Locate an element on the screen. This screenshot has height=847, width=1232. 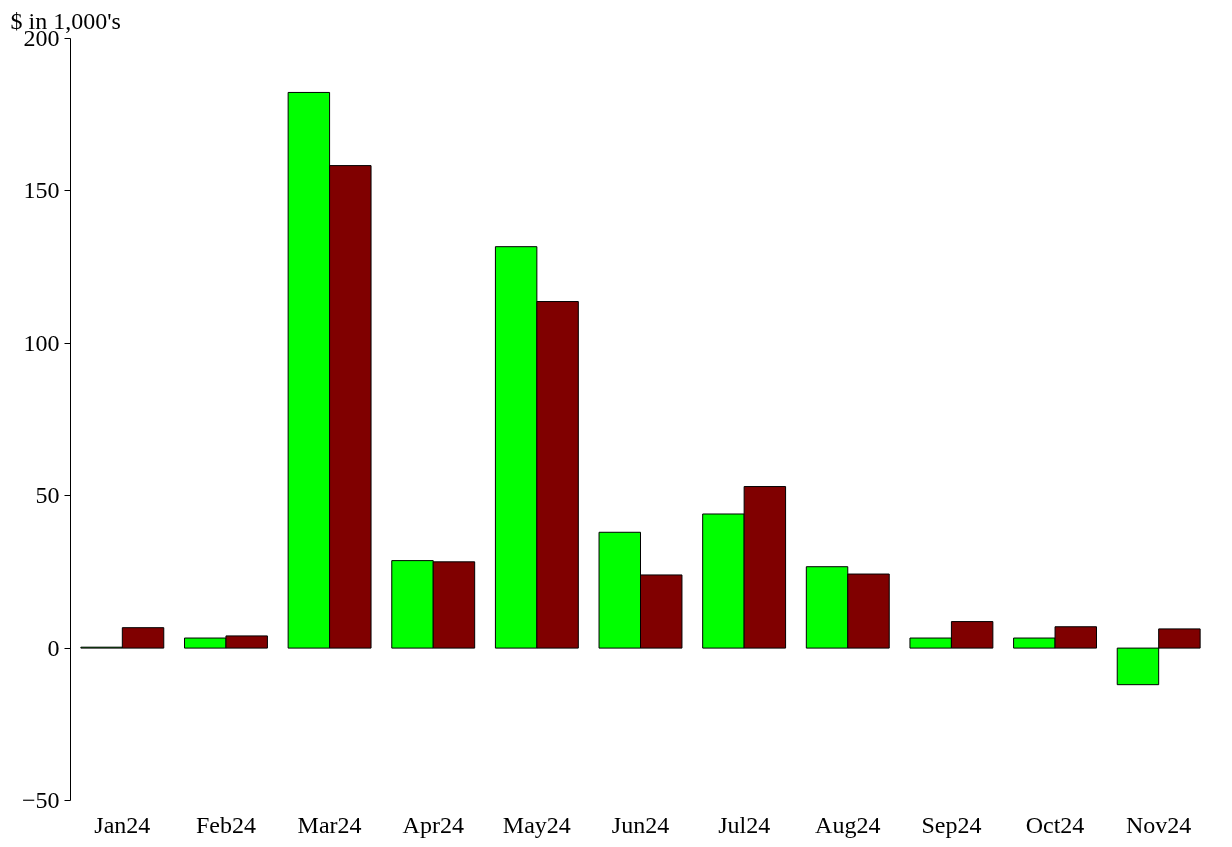
y-tick-label: −50 is located at coordinates (40, 800).